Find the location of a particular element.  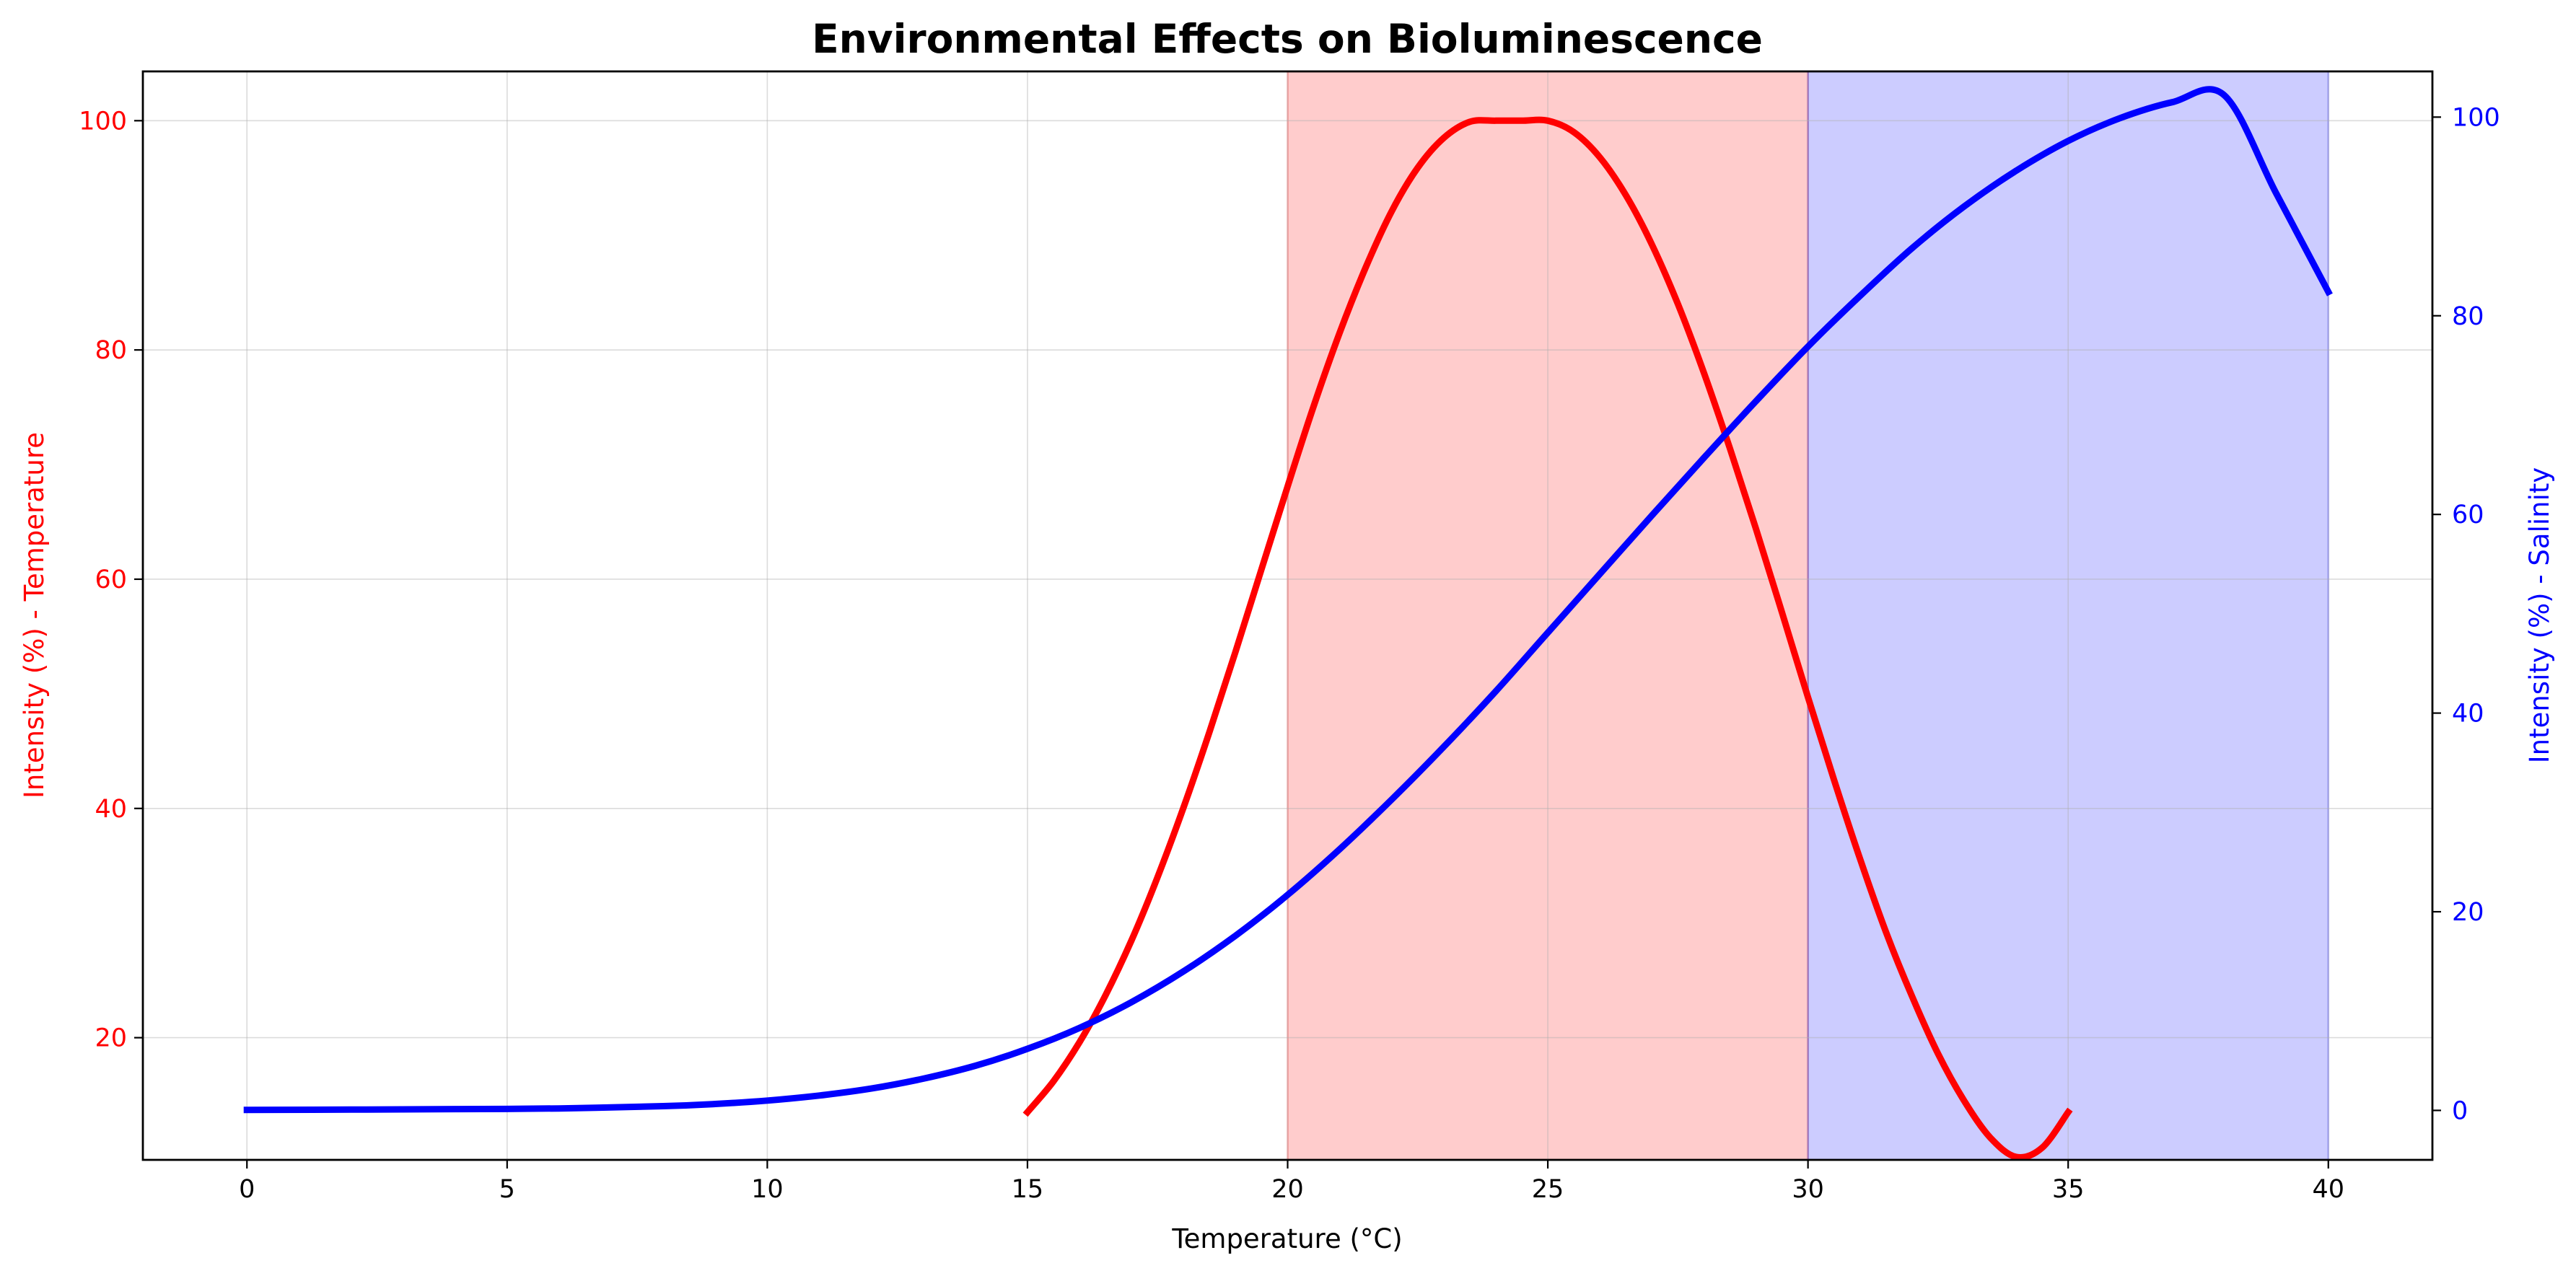

x-tick-label: 25 is located at coordinates (1548, 1189).